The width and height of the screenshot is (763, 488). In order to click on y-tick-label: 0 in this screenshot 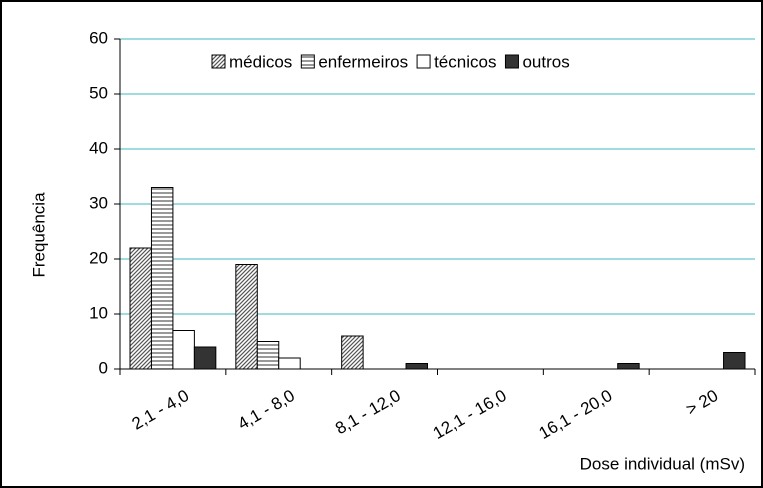, I will do `click(103, 367)`.